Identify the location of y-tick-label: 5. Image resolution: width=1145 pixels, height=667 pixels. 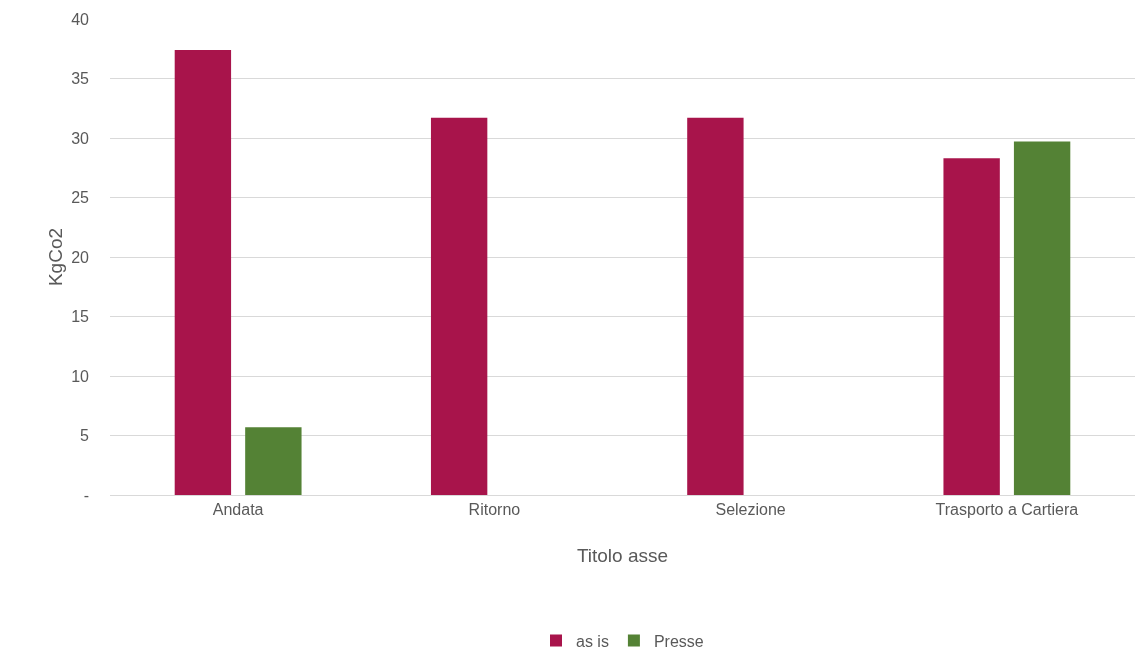
(85, 436).